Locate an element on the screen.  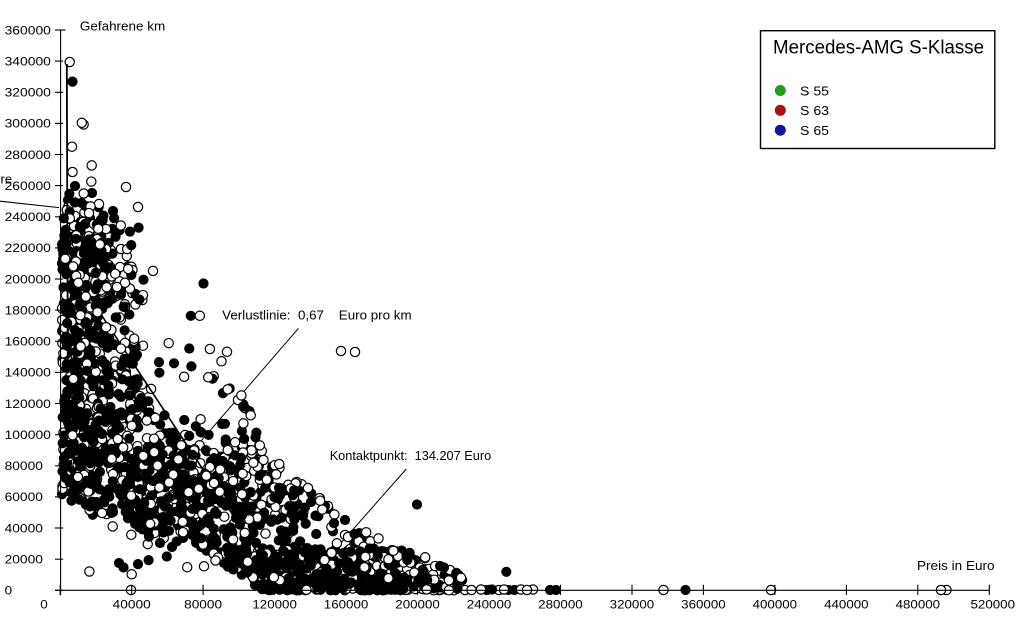
svg-text: Mercedes-AMG S-Klasse is located at coordinates (878, 48).